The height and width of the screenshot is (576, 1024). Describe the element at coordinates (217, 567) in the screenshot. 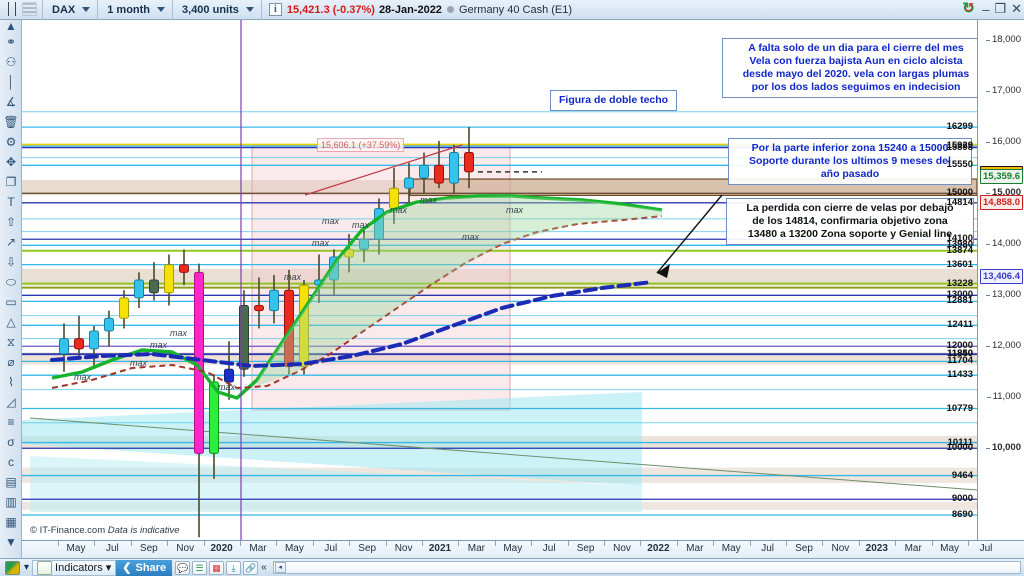

I see `table-icon: ▦` at that location.